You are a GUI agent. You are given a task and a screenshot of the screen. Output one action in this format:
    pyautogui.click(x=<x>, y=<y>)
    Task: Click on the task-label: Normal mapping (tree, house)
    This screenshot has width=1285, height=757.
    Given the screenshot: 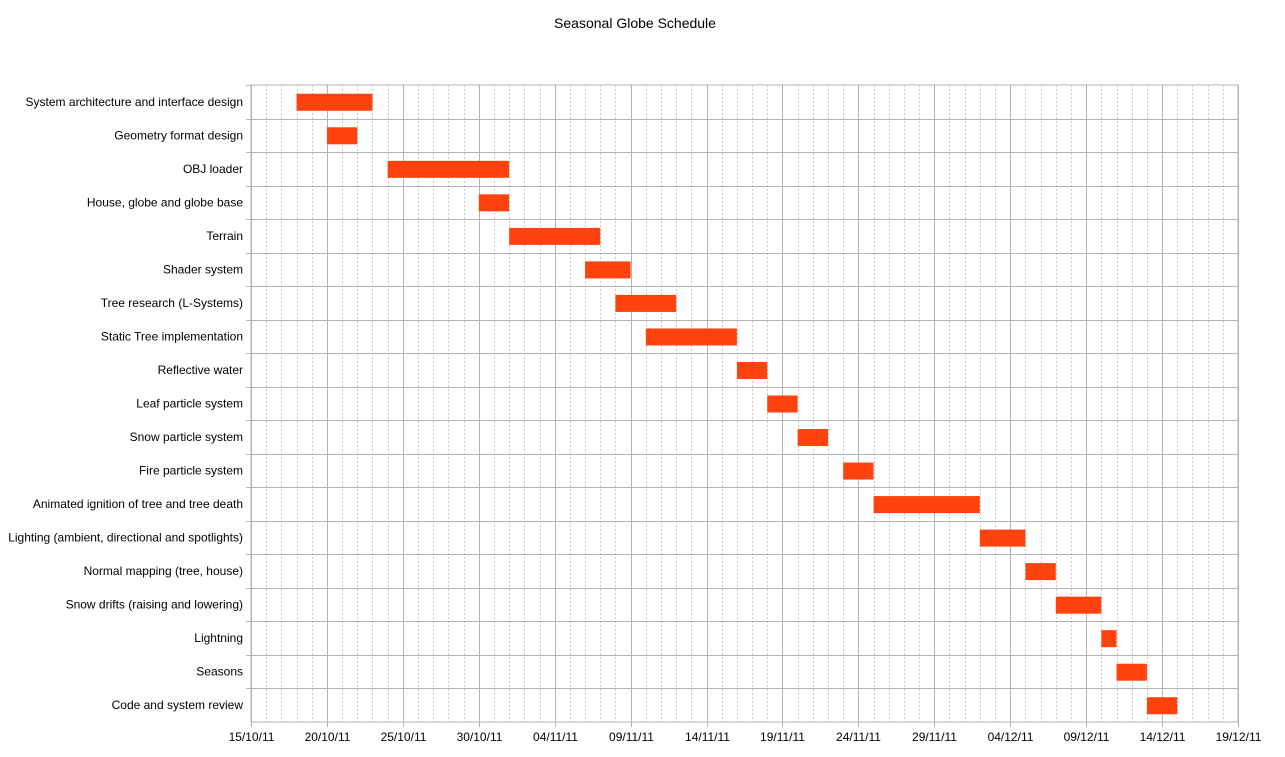 What is the action you would take?
    pyautogui.click(x=163, y=571)
    